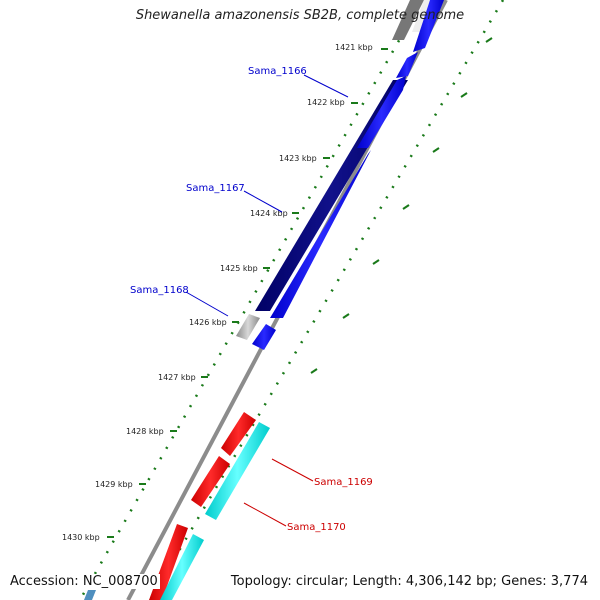 This screenshot has height=600, width=600. I want to click on tick-label-1423: 1423 kbp, so click(298, 158).